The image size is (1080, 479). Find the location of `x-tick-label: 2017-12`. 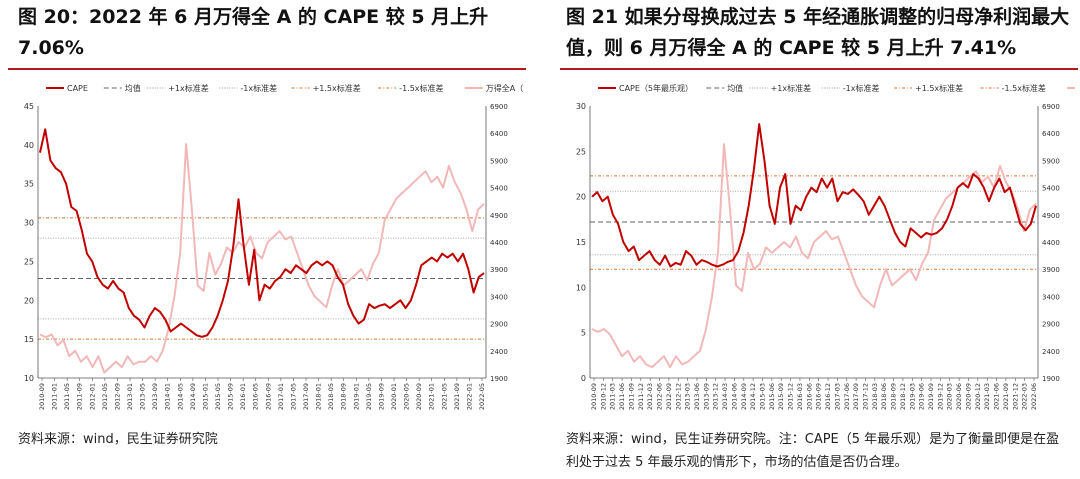

x-tick-label: 2017-12 is located at coordinates (865, 396).